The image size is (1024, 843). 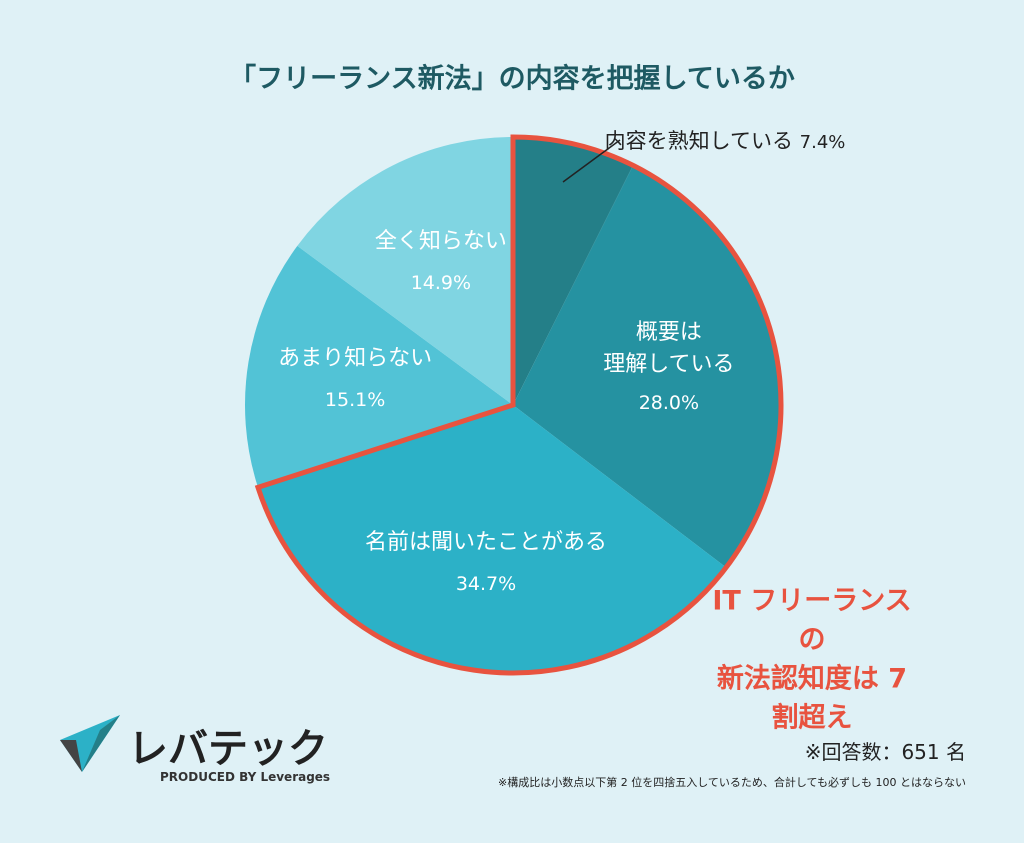 I want to click on chart-title: 「フリーランス新法」の内容を把握しているか, so click(x=512, y=79).